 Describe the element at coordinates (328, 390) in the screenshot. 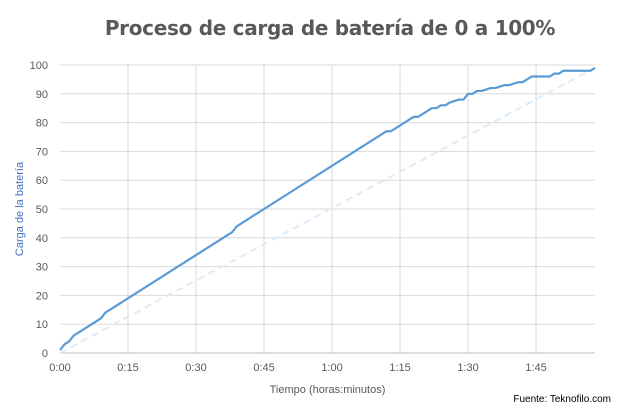

I see `x-axis-title: Tiempo (horas:minutos)` at that location.